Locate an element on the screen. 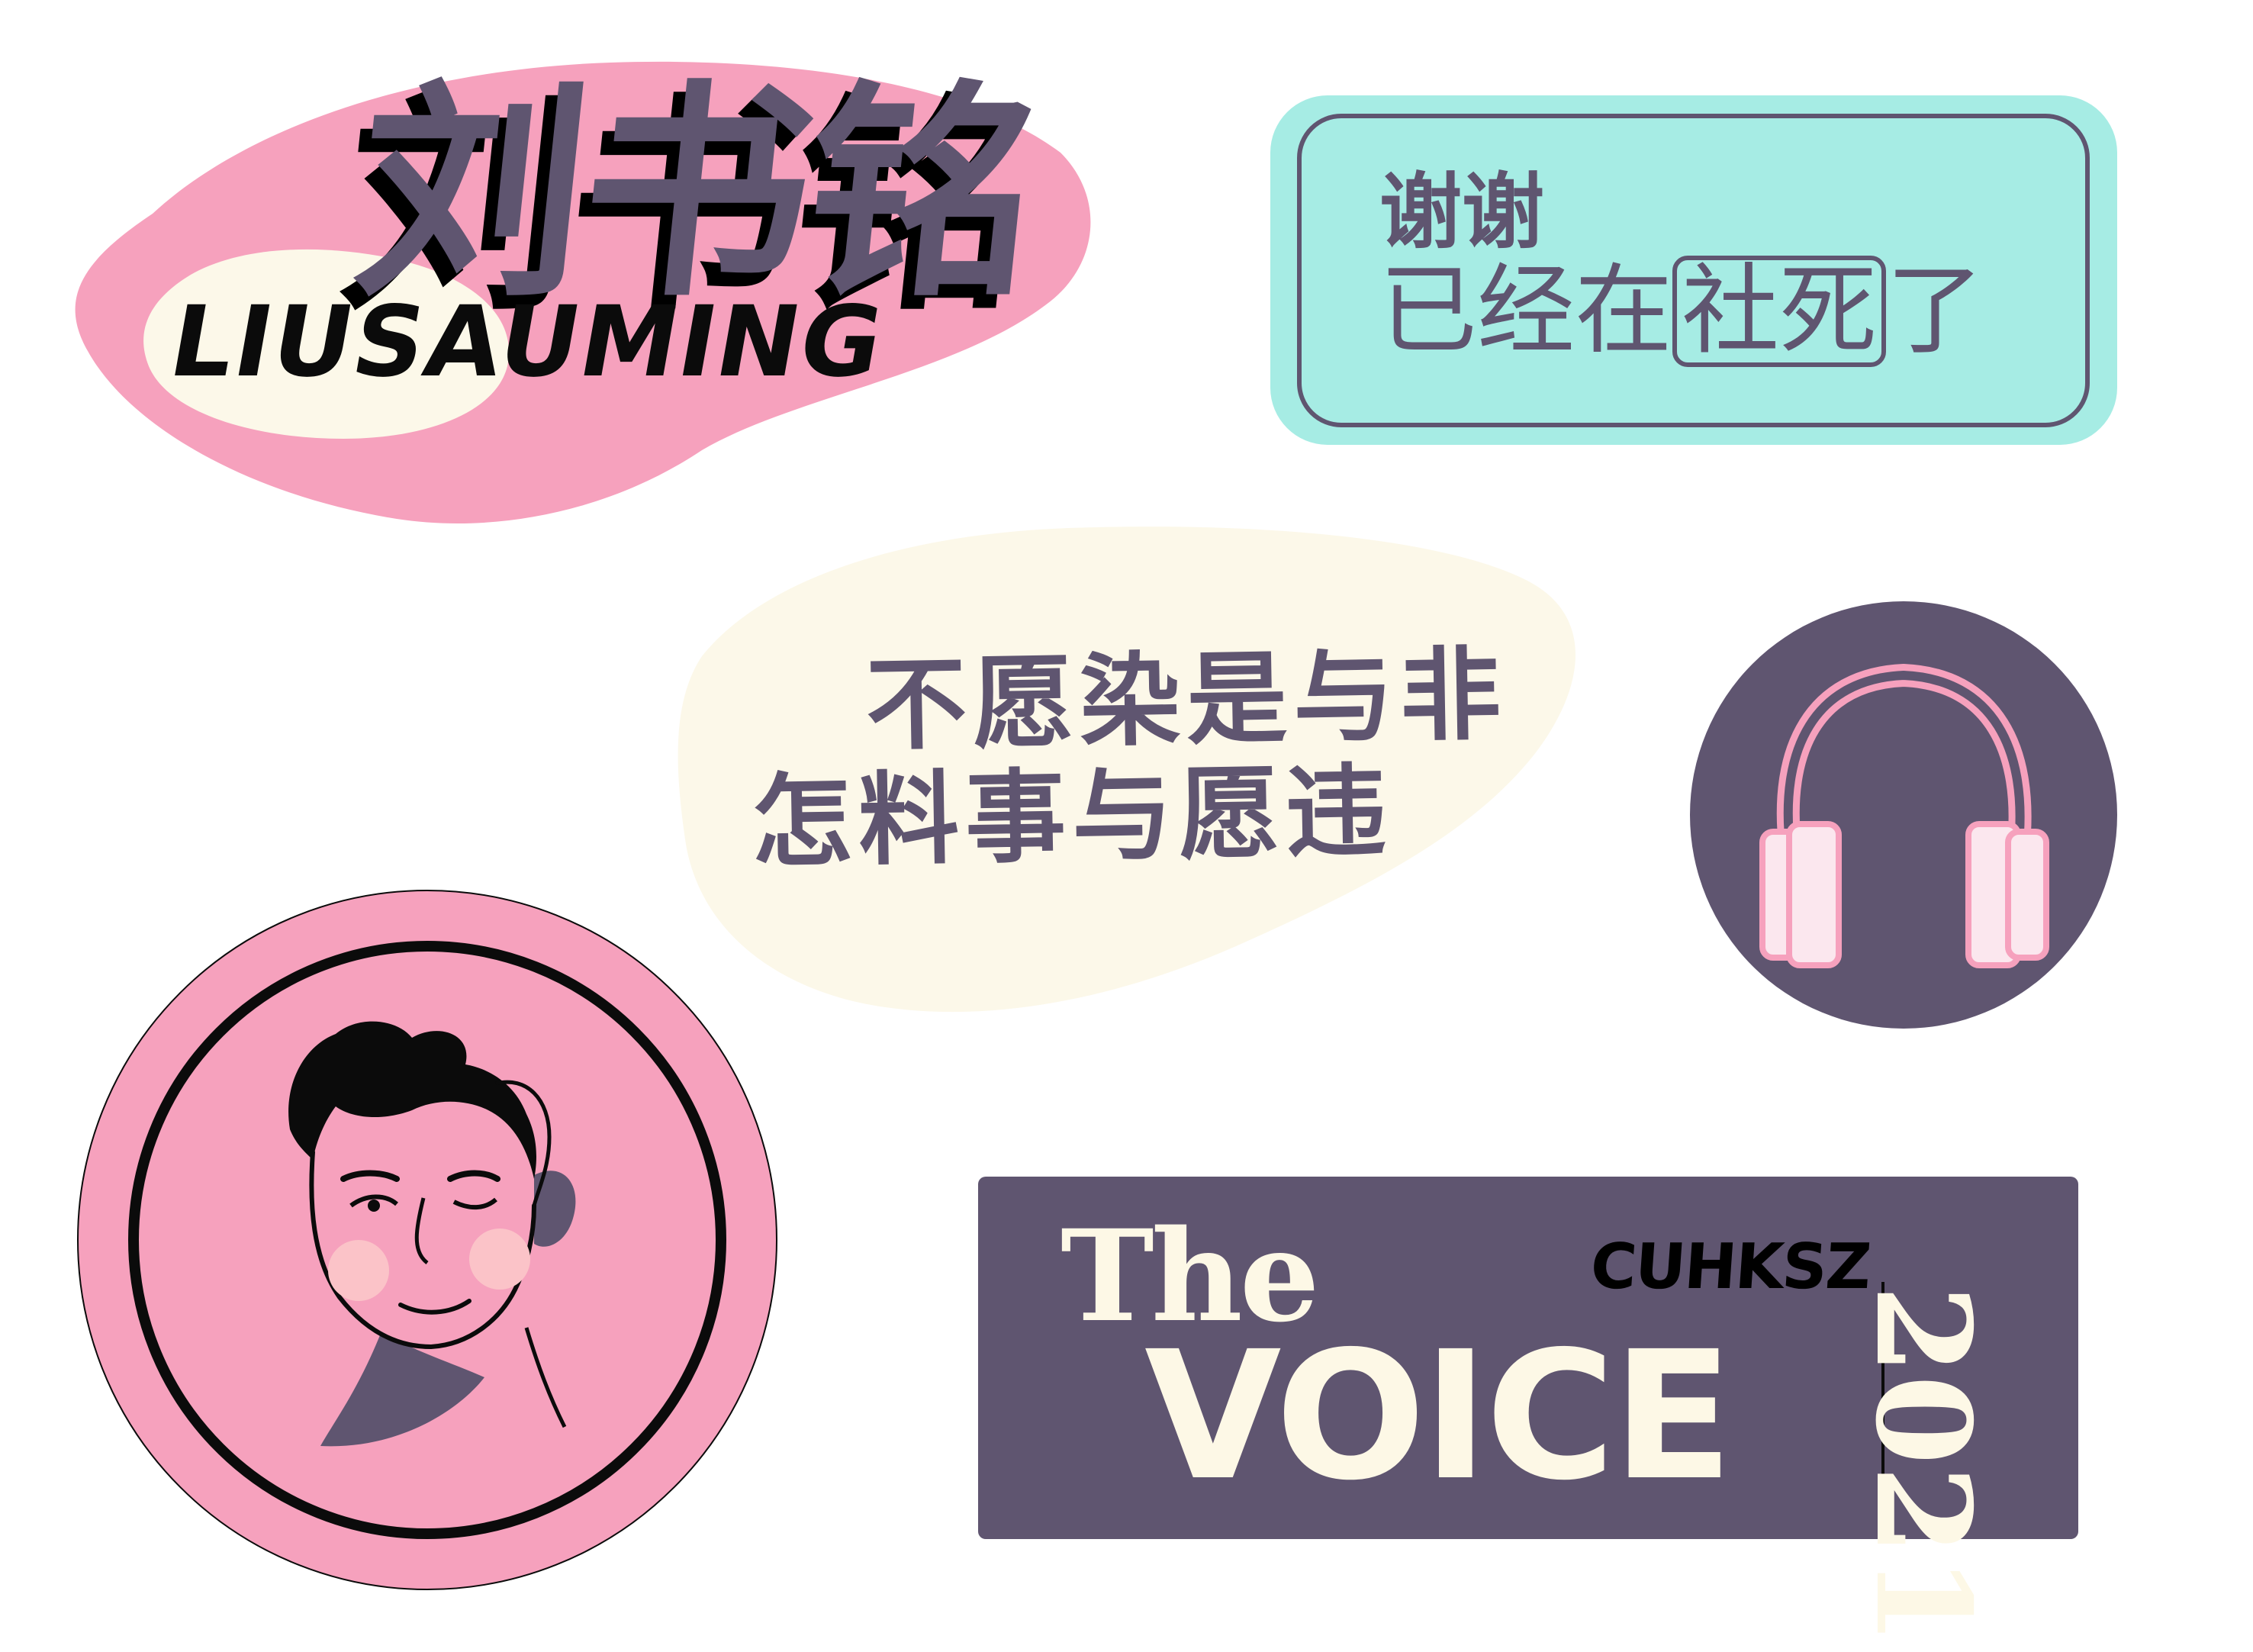 This screenshot has height=1652, width=2253. voice-main-text: VOICE is located at coordinates (1438, 1416).